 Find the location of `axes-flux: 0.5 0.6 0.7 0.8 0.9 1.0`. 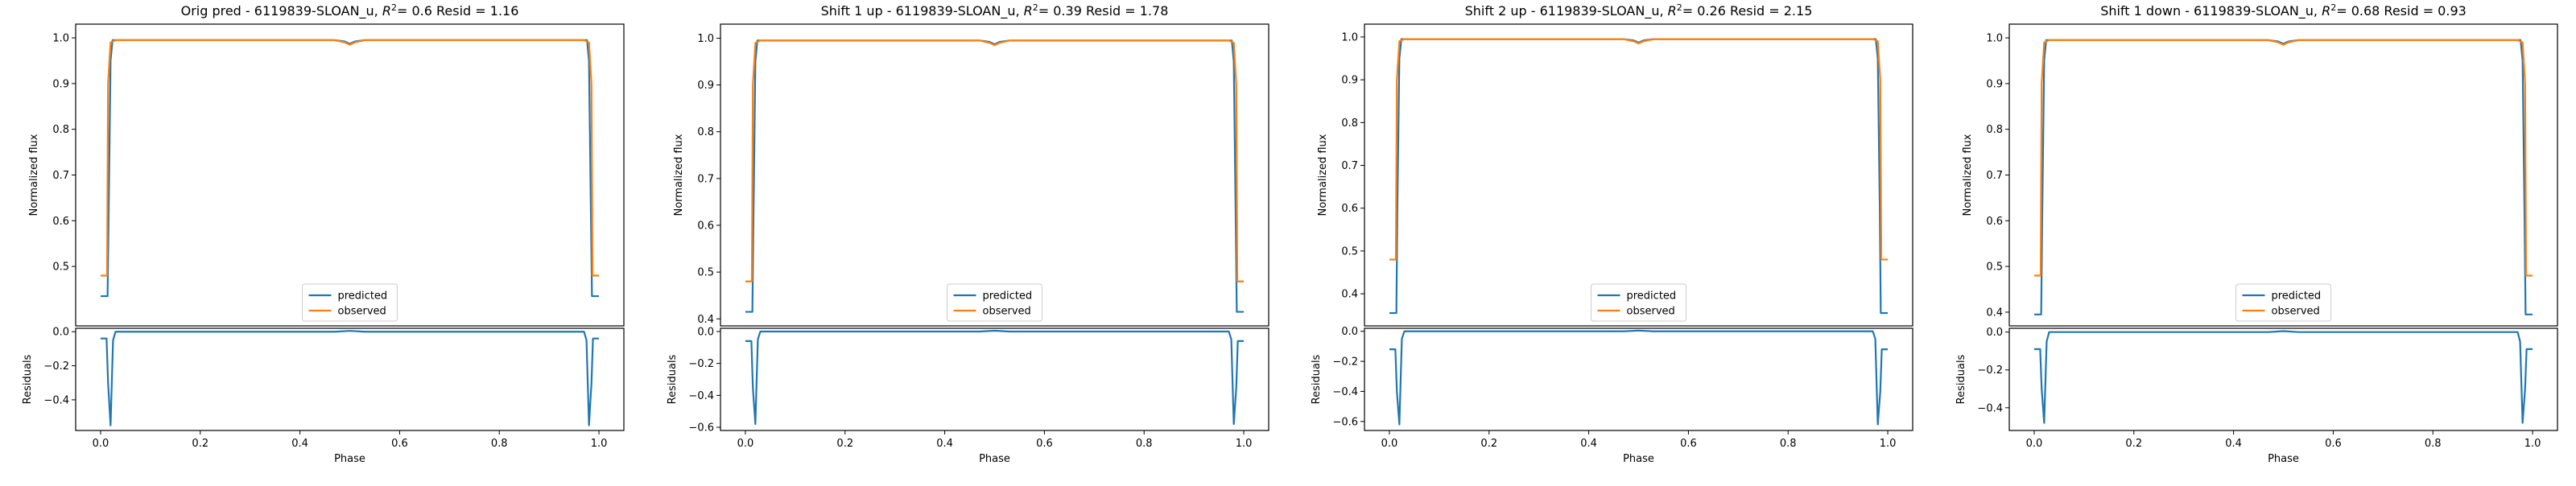

axes-flux: 0.5 0.6 0.7 0.8 0.9 1.0 is located at coordinates (338, 175).